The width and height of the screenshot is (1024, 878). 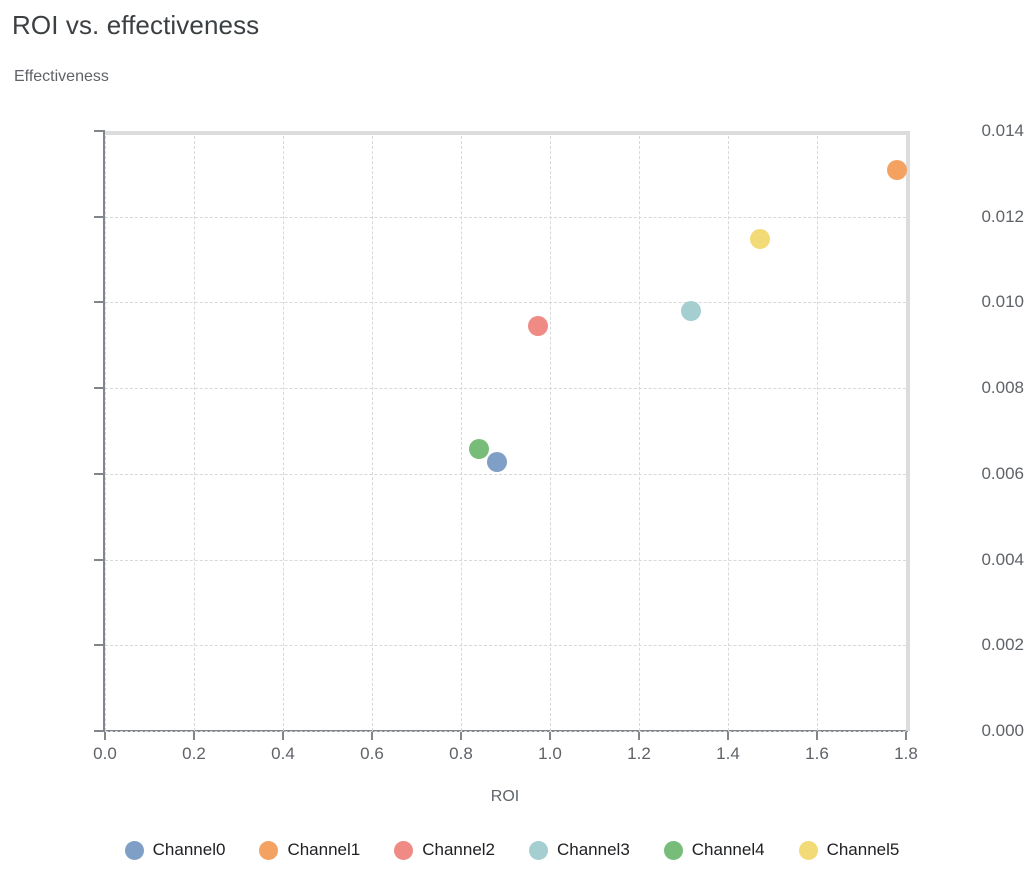 I want to click on y-tick-label: 0.010, so click(x=1002, y=302).